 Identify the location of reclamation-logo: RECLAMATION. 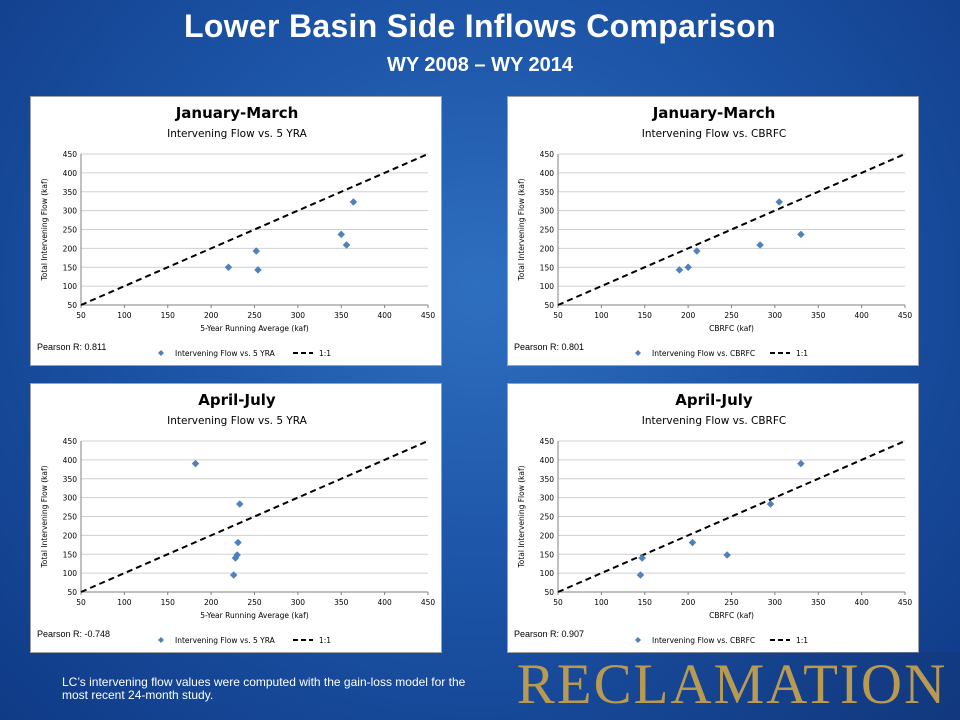
(732, 684).